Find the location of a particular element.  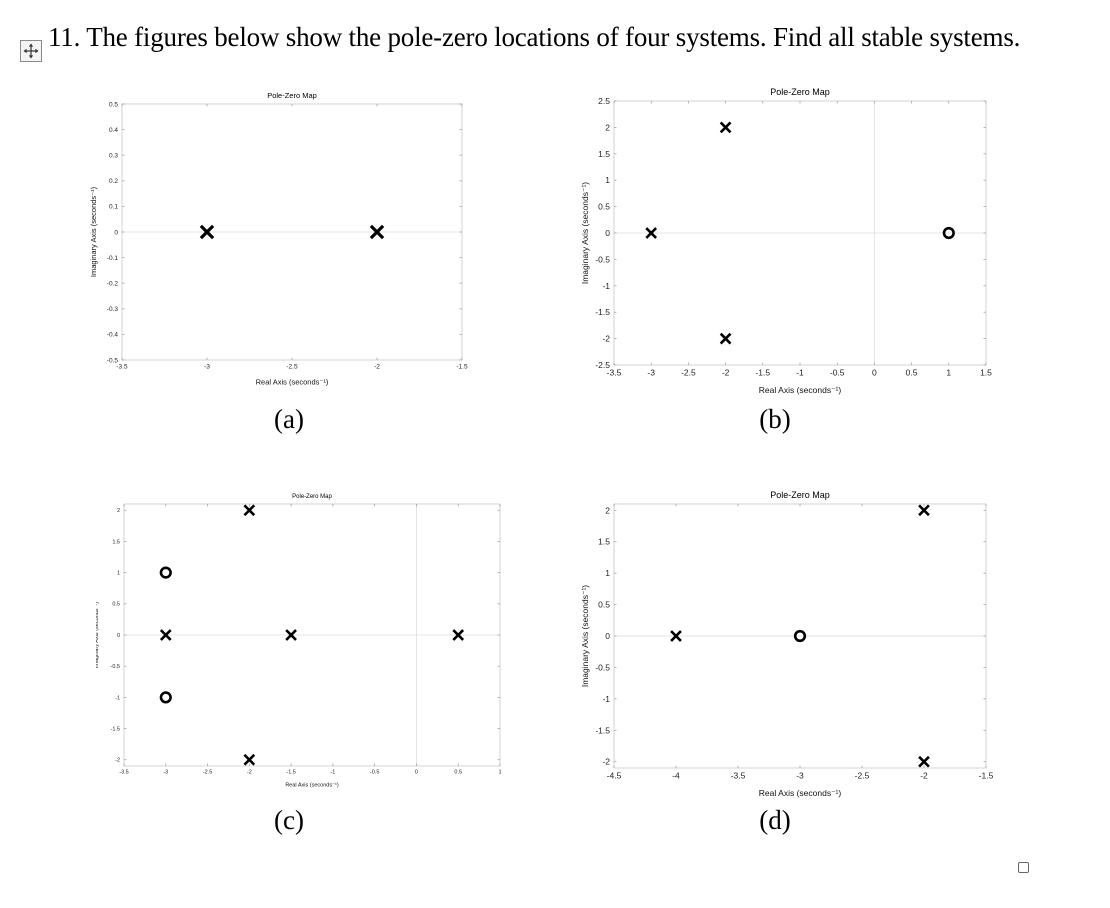

caption-c: (c) is located at coordinates (289, 820).